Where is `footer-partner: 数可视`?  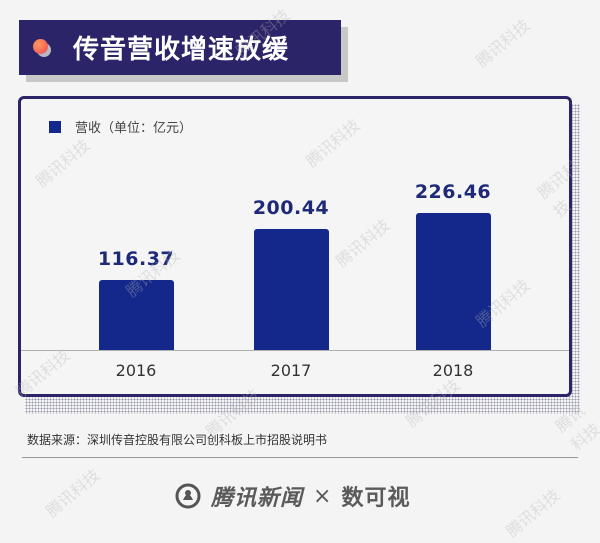 footer-partner: 数可视 is located at coordinates (376, 498).